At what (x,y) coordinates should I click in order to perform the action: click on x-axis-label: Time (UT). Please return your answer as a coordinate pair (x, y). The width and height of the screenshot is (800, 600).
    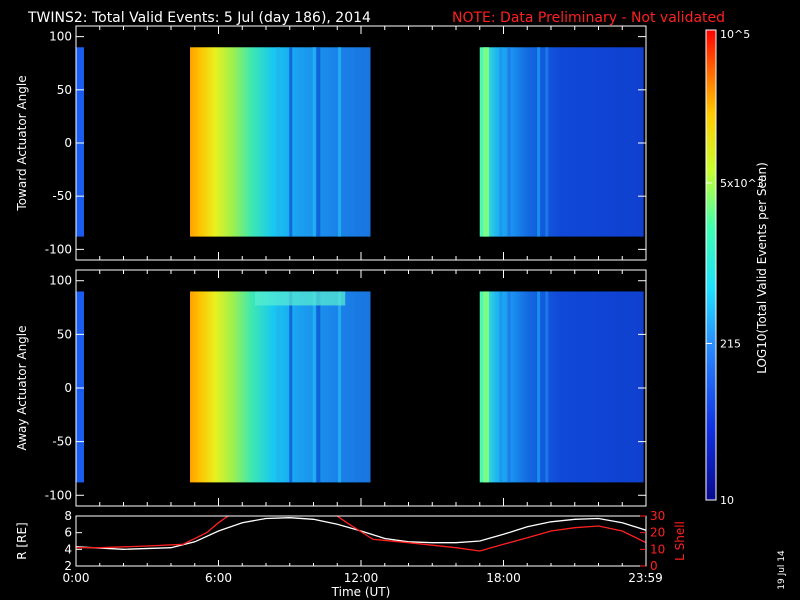
    Looking at the image, I should click on (361, 592).